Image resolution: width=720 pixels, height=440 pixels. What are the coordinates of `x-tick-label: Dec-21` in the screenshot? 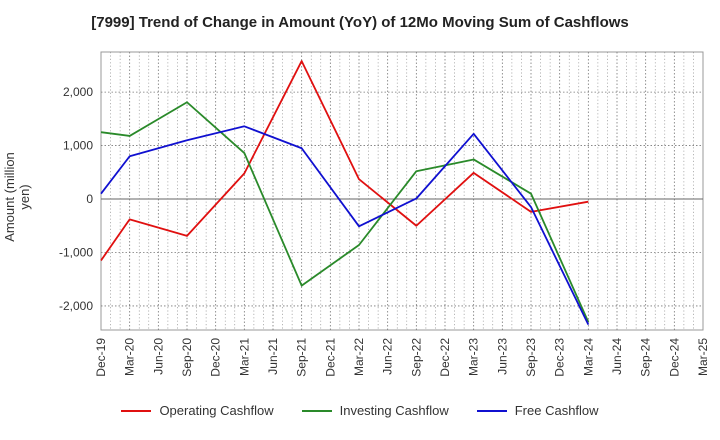 It's located at (330, 357).